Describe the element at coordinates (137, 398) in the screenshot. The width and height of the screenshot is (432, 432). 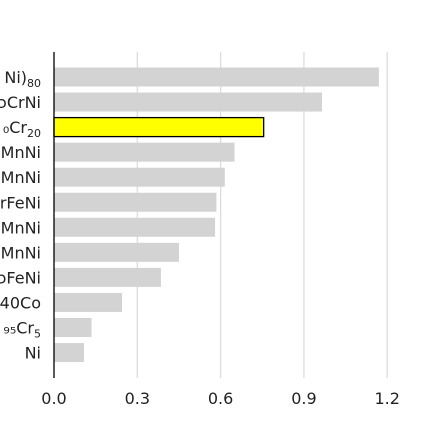
I see `x-tick-label: 0.3` at that location.